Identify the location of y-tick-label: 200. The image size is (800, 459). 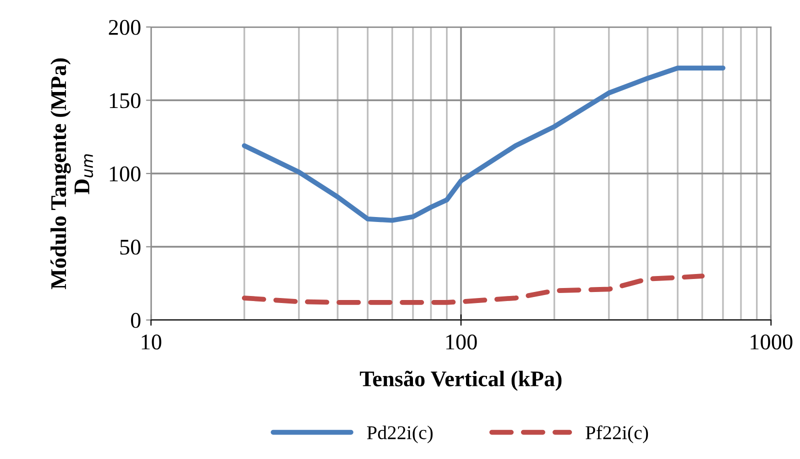
(124, 27).